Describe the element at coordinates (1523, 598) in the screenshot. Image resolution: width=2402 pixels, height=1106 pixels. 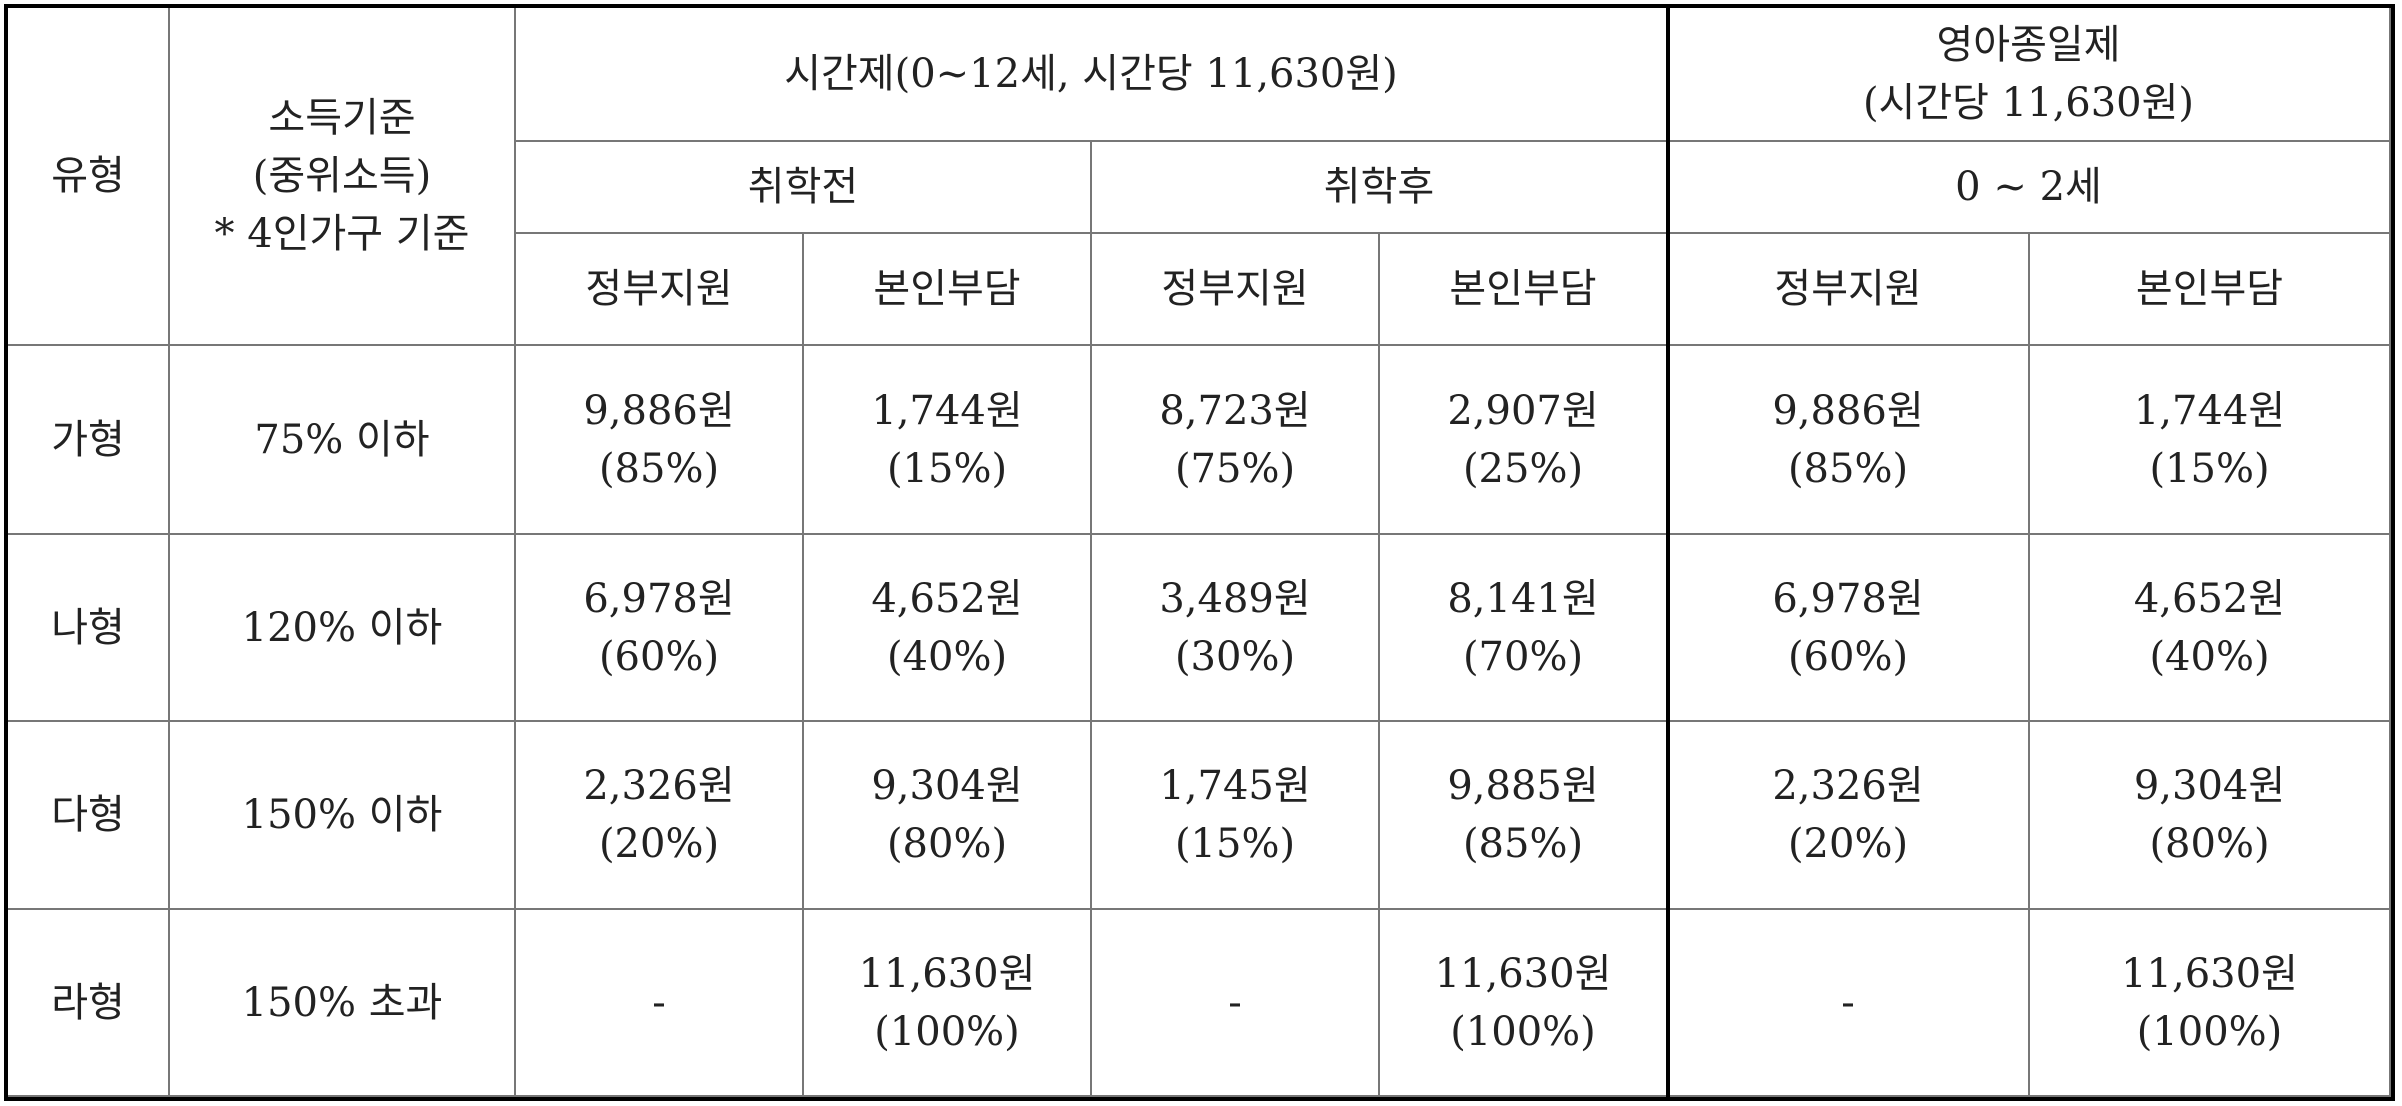
I see `cell-text: 8,141원` at that location.